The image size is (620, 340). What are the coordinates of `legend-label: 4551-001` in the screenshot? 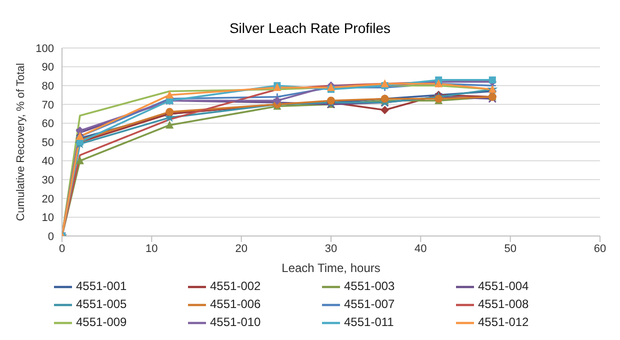 It's located at (101, 286).